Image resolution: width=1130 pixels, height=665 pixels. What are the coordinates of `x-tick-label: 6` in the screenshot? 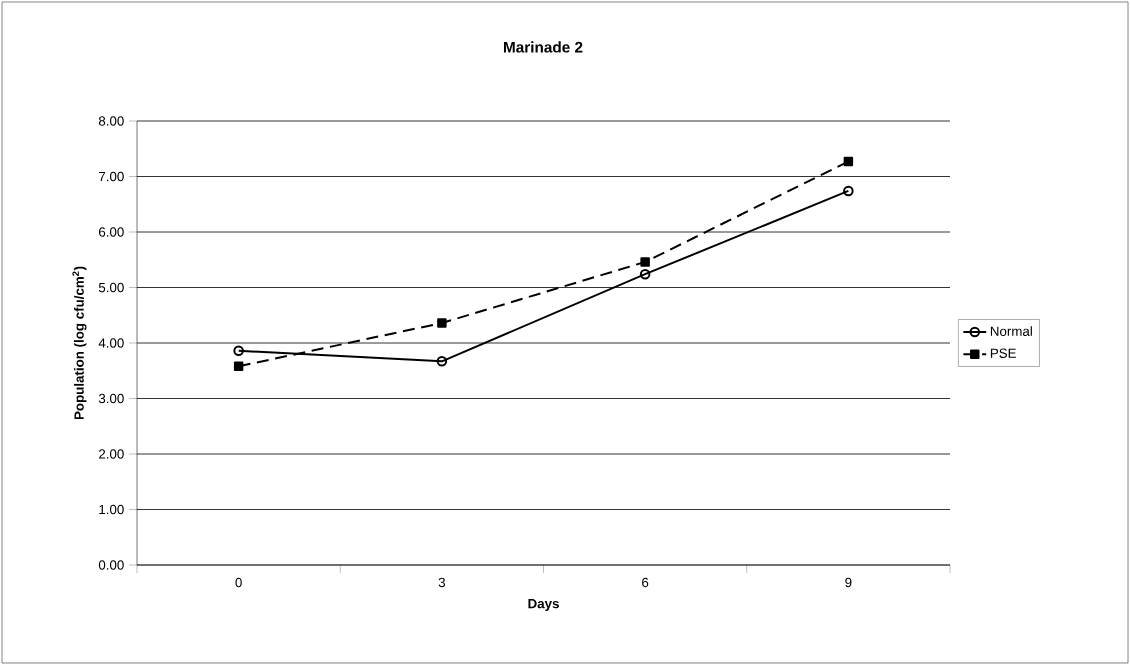 It's located at (645, 582).